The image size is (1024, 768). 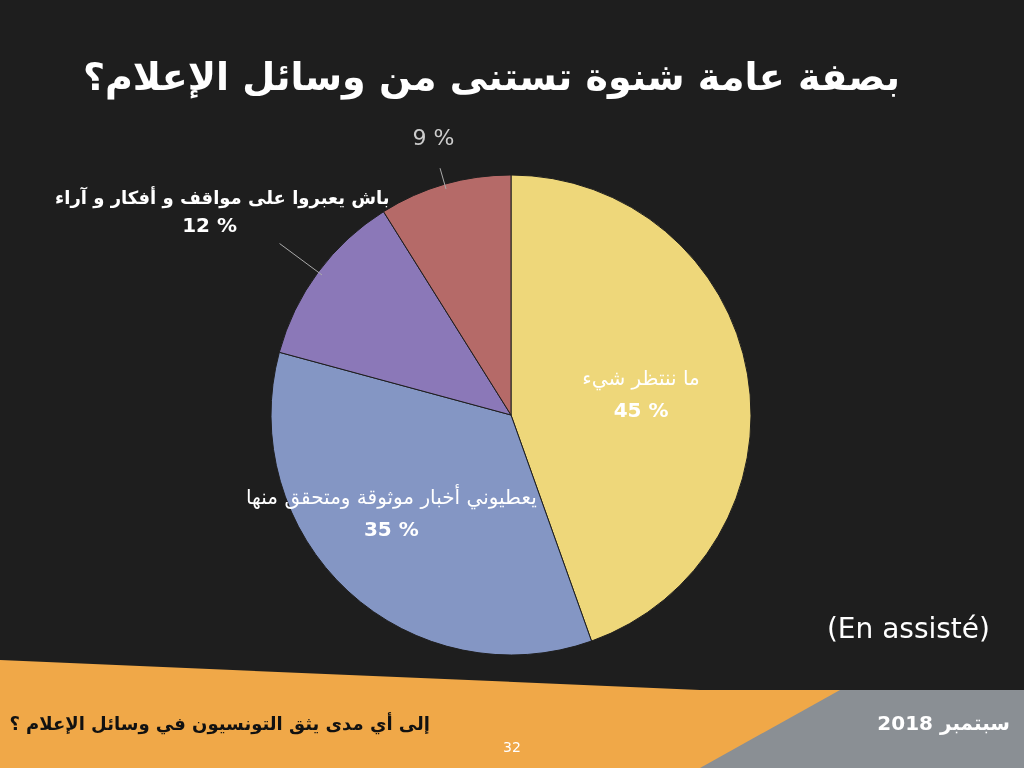 I want to click on slice-label: باش يعبروا على مواقف و أفكار و آراء, so click(x=222, y=197).